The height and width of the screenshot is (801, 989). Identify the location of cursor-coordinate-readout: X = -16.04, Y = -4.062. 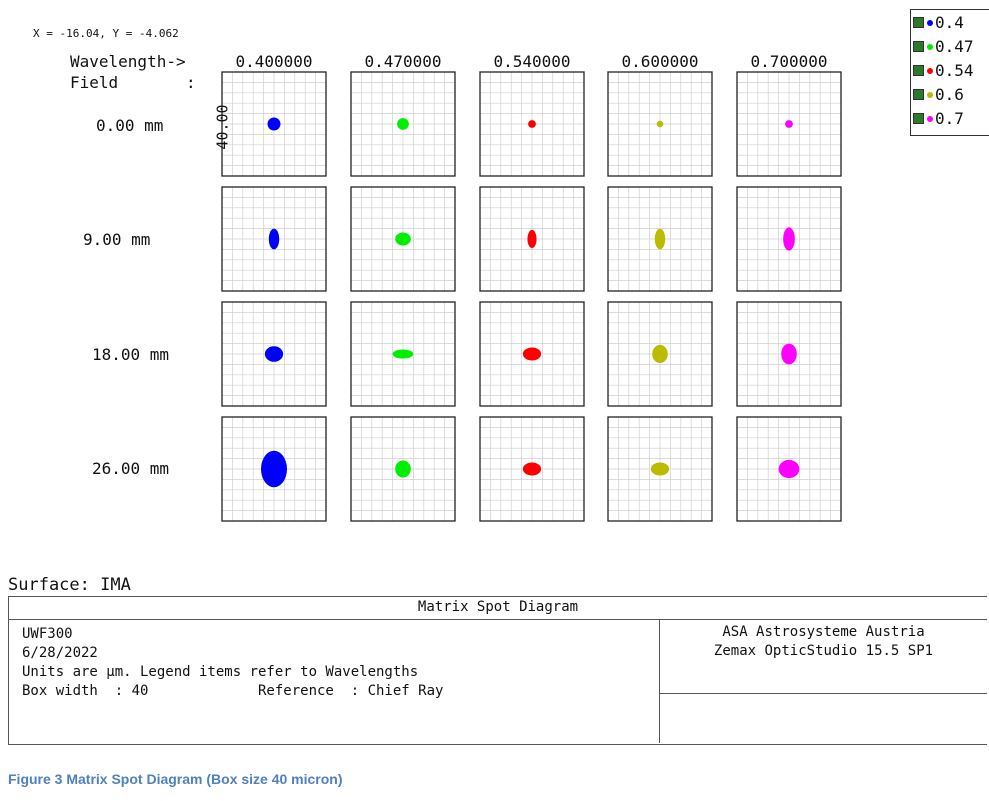
(106, 33).